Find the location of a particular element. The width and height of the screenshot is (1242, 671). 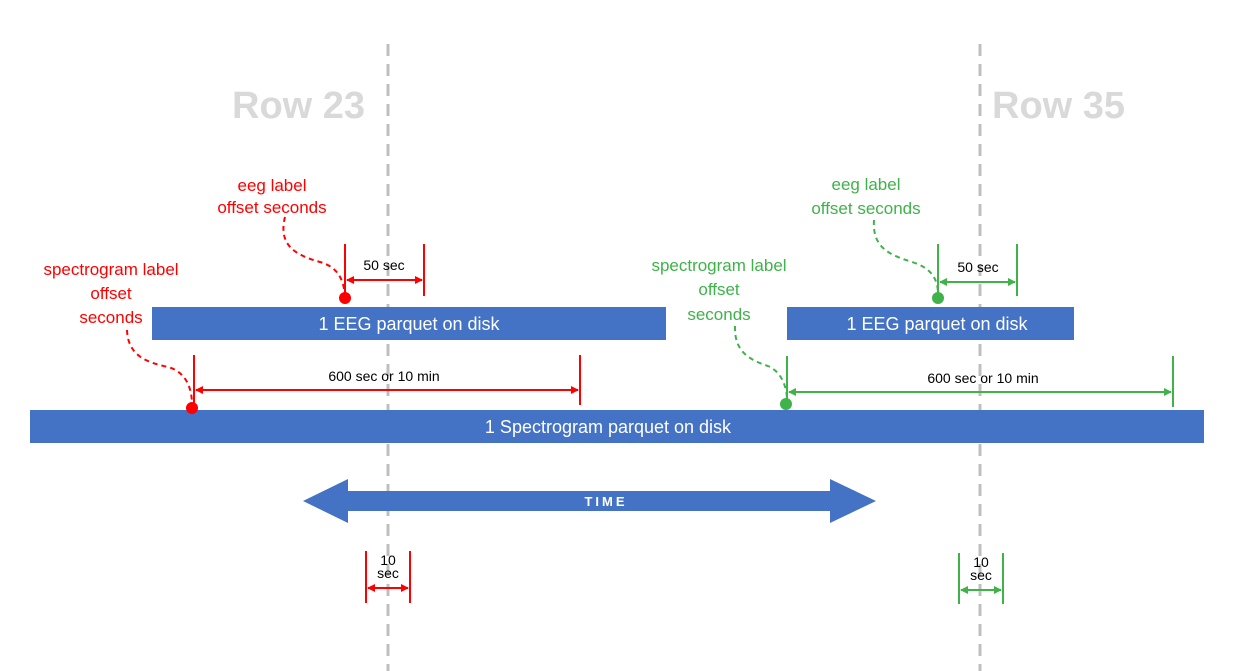

spectrogram-parquet-label: 1 Spectrogram parquet on disk is located at coordinates (608, 427).